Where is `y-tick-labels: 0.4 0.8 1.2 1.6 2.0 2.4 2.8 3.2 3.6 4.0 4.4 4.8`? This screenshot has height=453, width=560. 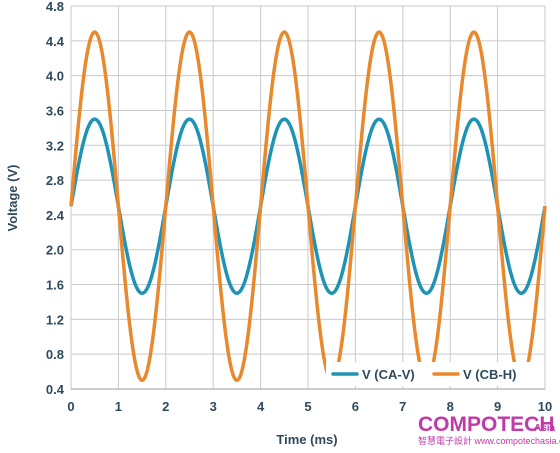
y-tick-labels: 0.4 0.8 1.2 1.6 2.0 2.4 2.8 3.2 3.6 4.0 4.4 4.8 is located at coordinates (55, 198).